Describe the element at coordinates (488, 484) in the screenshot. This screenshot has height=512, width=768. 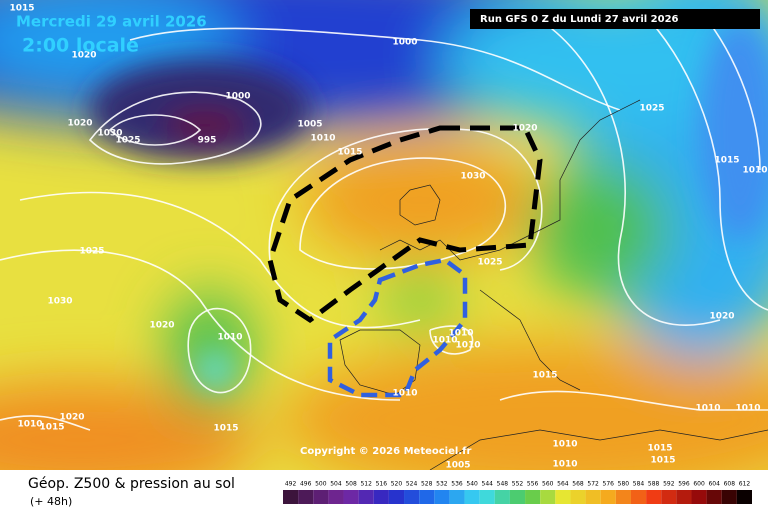
I see `legend-label: 544` at that location.